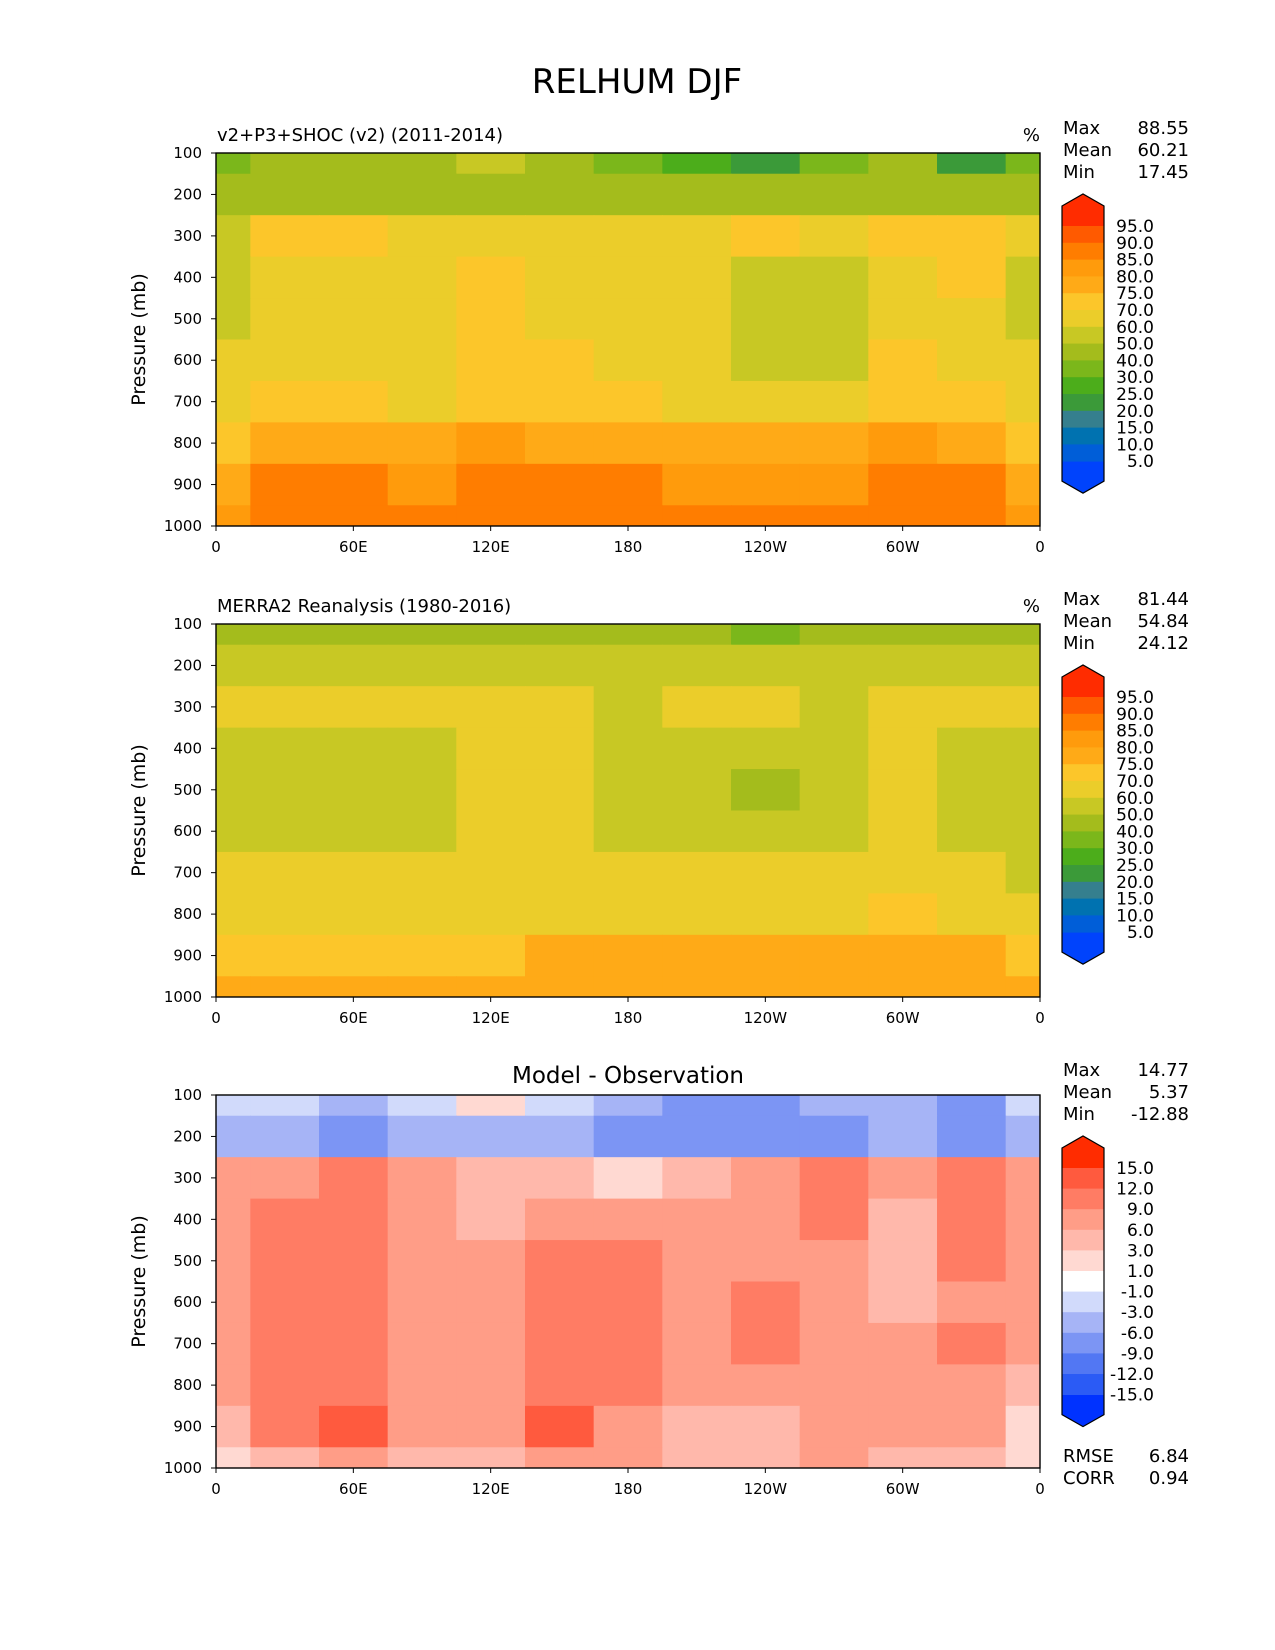 Image resolution: width=1275 pixels, height=1650 pixels. Describe the element at coordinates (1079, 643) in the screenshot. I see `stat-label: Min` at that location.